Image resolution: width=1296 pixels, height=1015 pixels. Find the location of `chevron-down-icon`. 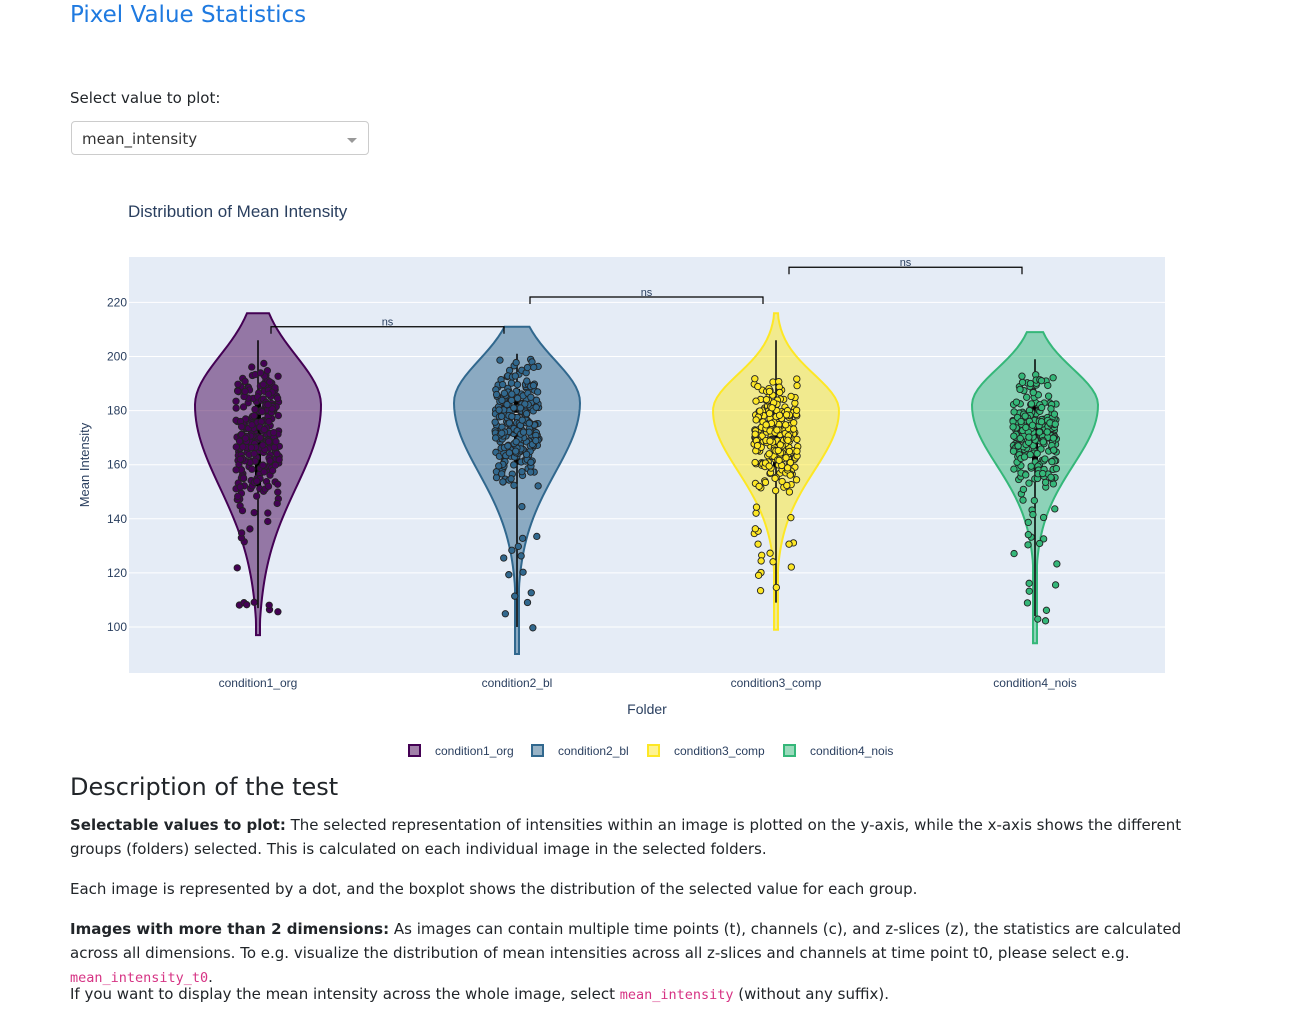

chevron-down-icon is located at coordinates (352, 140).